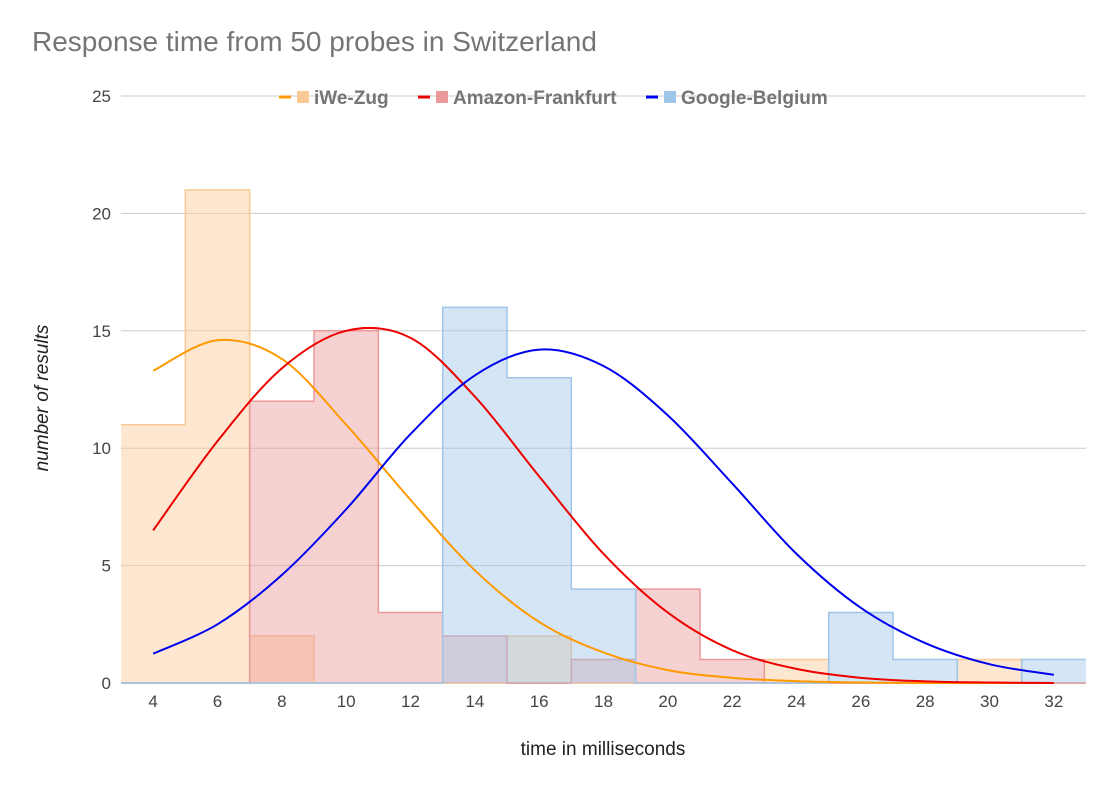 Image resolution: width=1117 pixels, height=790 pixels. What do you see at coordinates (101, 96) in the screenshot?
I see `y-tick-label: 25` at bounding box center [101, 96].